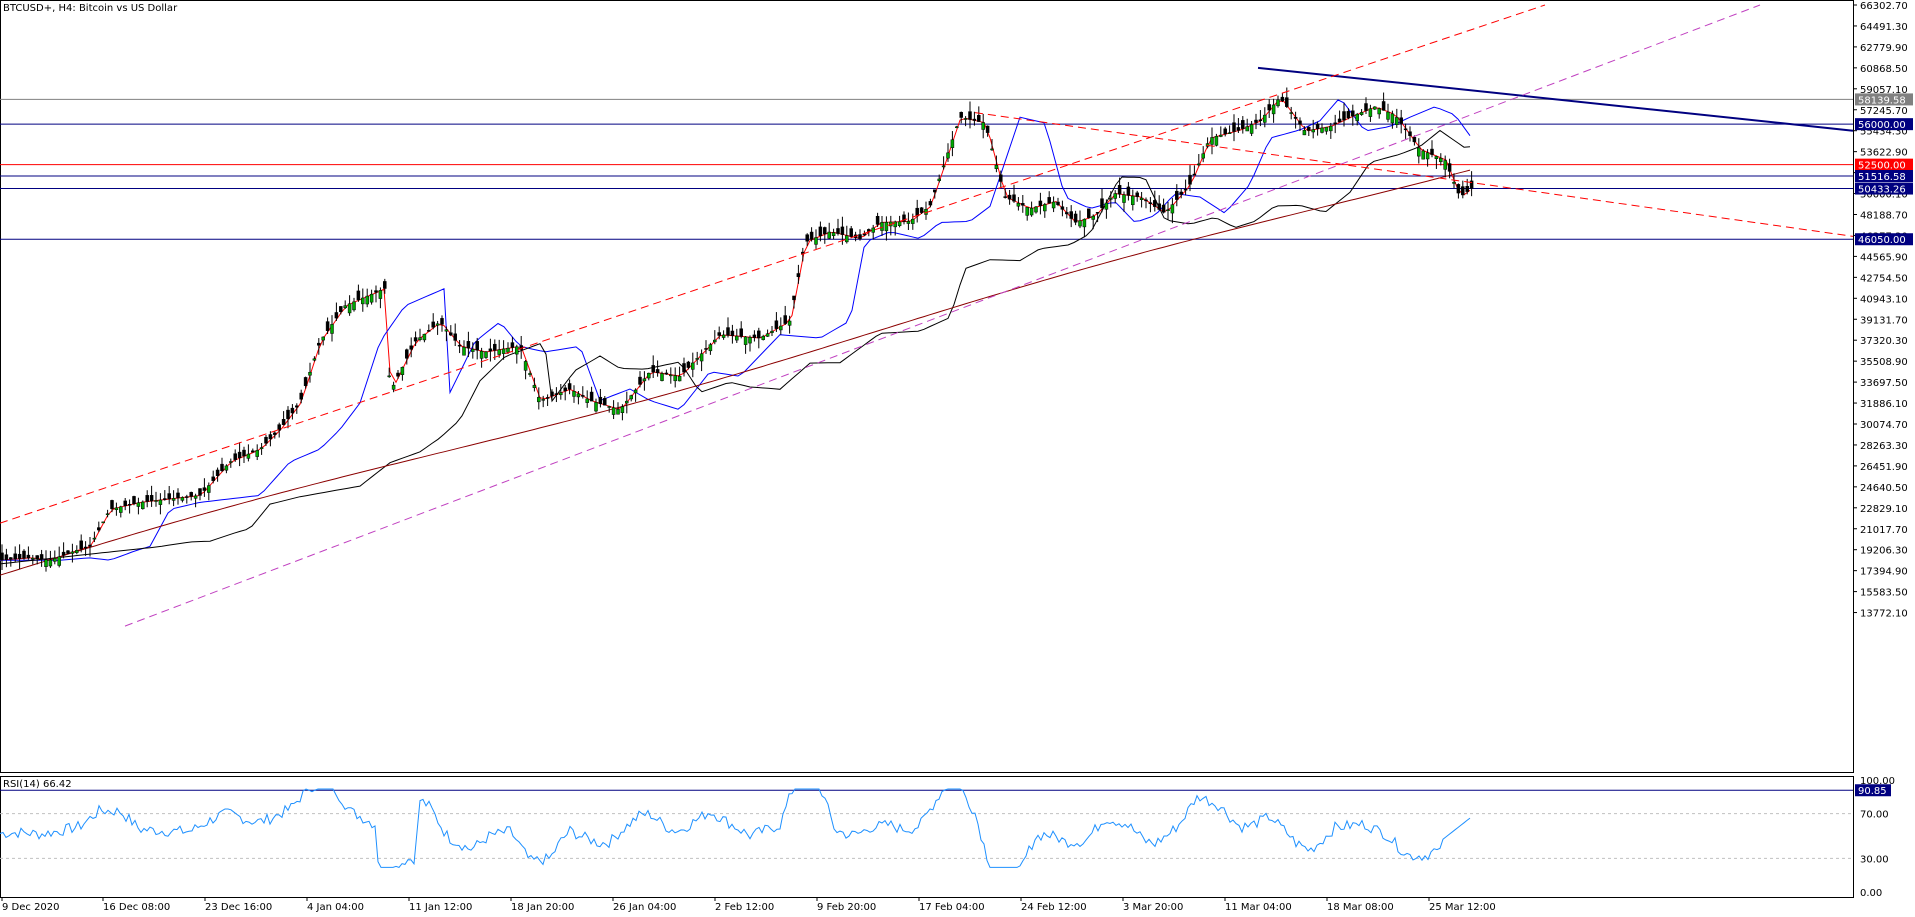  What do you see at coordinates (1884, 132) in the screenshot?
I see `price-tick-label: 55434.30` at bounding box center [1884, 132].